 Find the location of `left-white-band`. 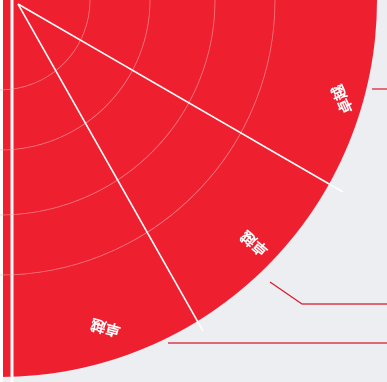

left-white-band is located at coordinates (1, 191).